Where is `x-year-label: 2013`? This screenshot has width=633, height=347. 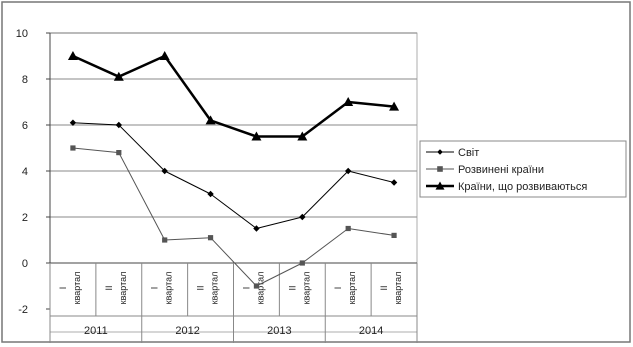
x-year-label: 2013 is located at coordinates (279, 331).